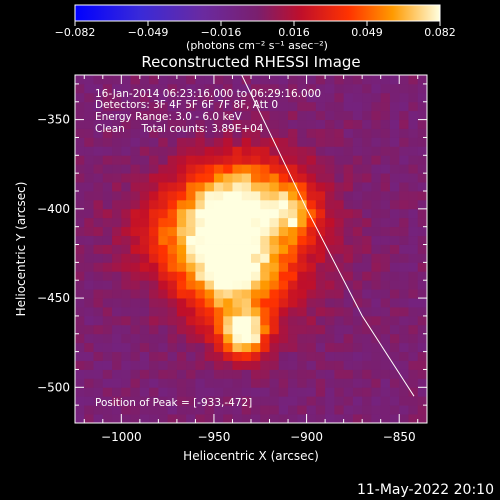 This screenshot has width=500, height=500. Describe the element at coordinates (367, 32) in the screenshot. I see `colorbar-tick-label: 0.049` at that location.